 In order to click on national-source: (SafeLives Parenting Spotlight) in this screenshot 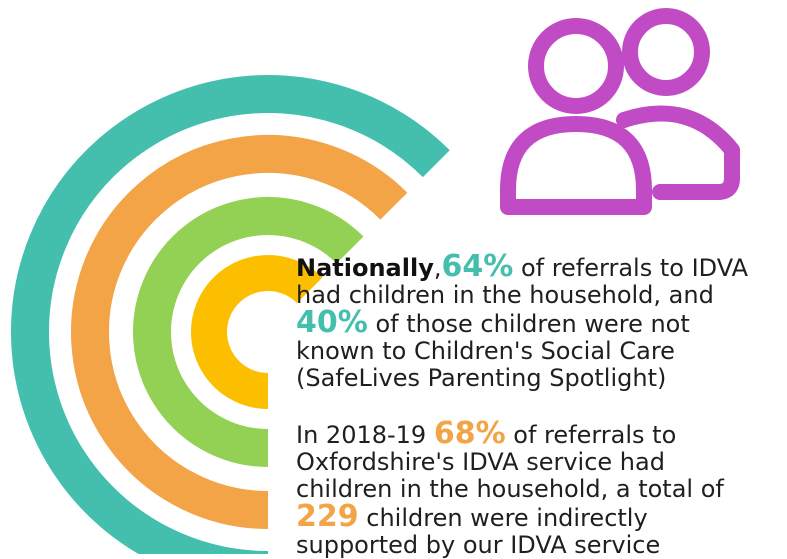, I will do `click(481, 378)`.